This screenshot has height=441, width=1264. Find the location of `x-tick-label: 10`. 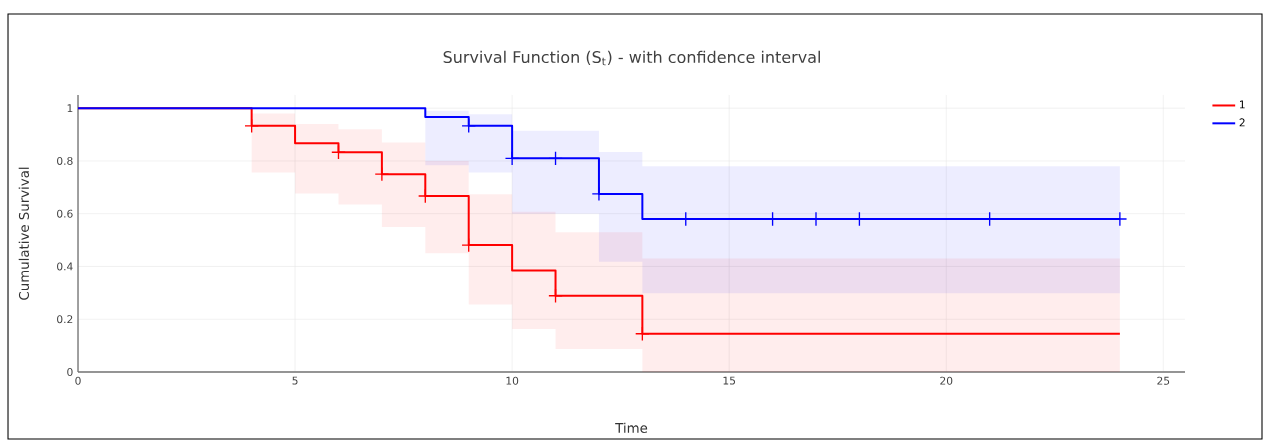

x-tick-label: 10 is located at coordinates (512, 380).